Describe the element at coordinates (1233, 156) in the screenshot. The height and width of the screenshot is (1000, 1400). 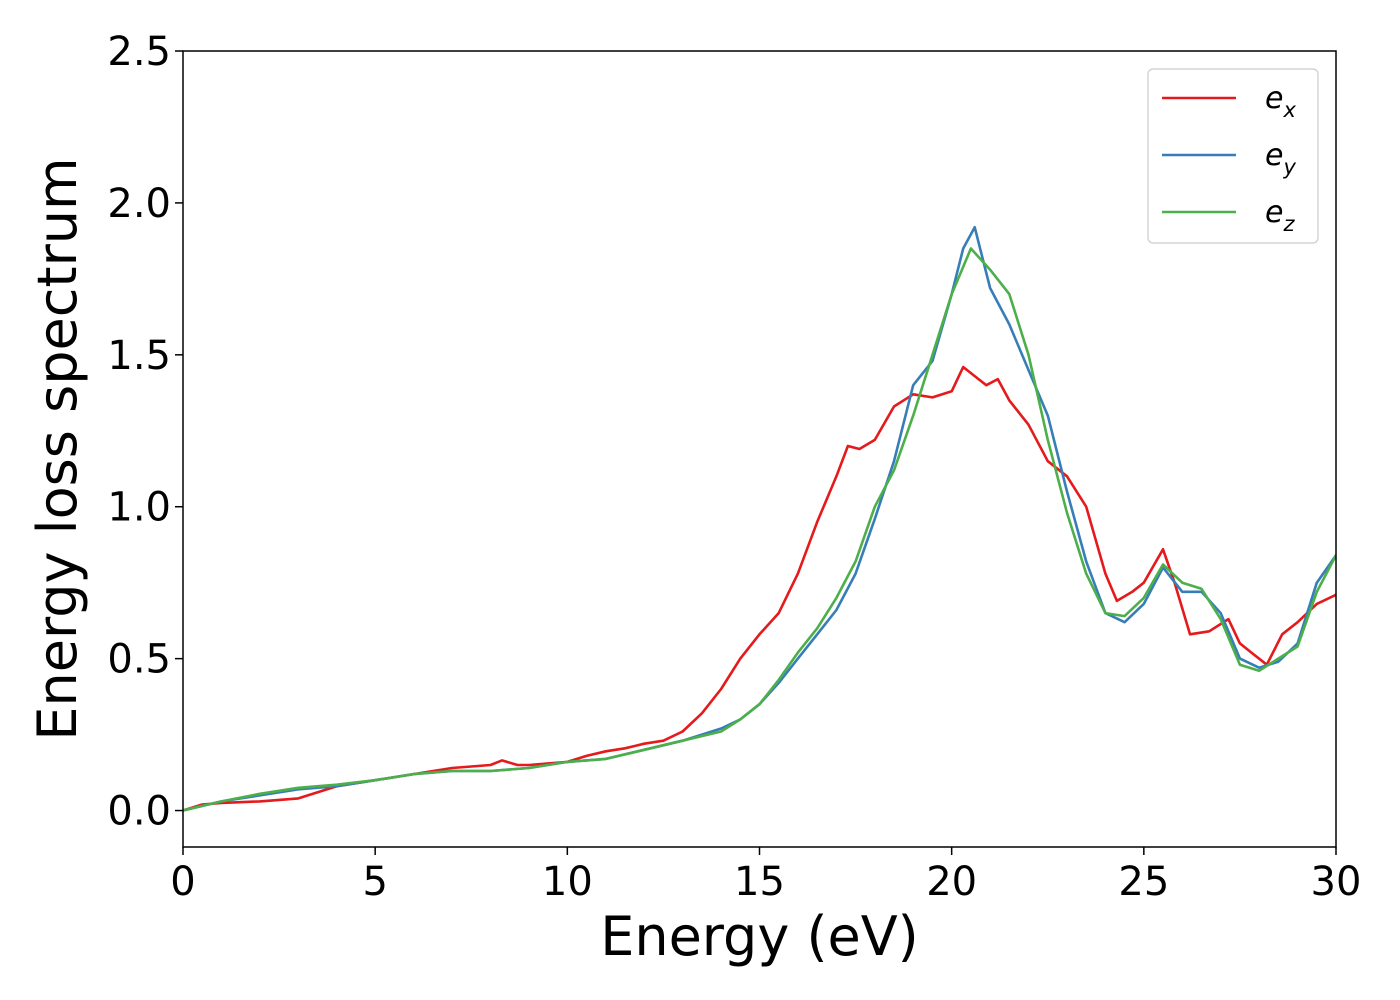
I see `legend: ex ey ez` at that location.